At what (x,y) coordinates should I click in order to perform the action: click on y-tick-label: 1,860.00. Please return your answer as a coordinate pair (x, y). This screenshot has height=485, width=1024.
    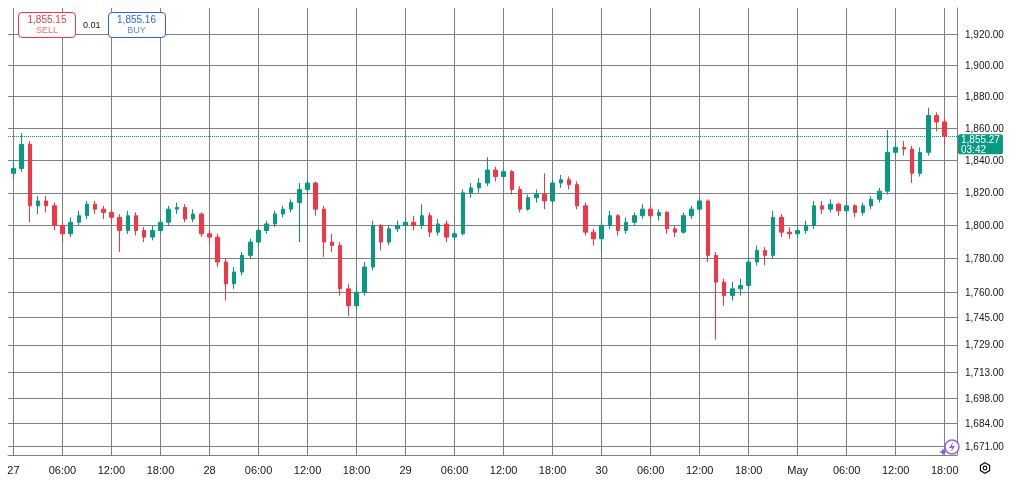
    Looking at the image, I should click on (985, 128).